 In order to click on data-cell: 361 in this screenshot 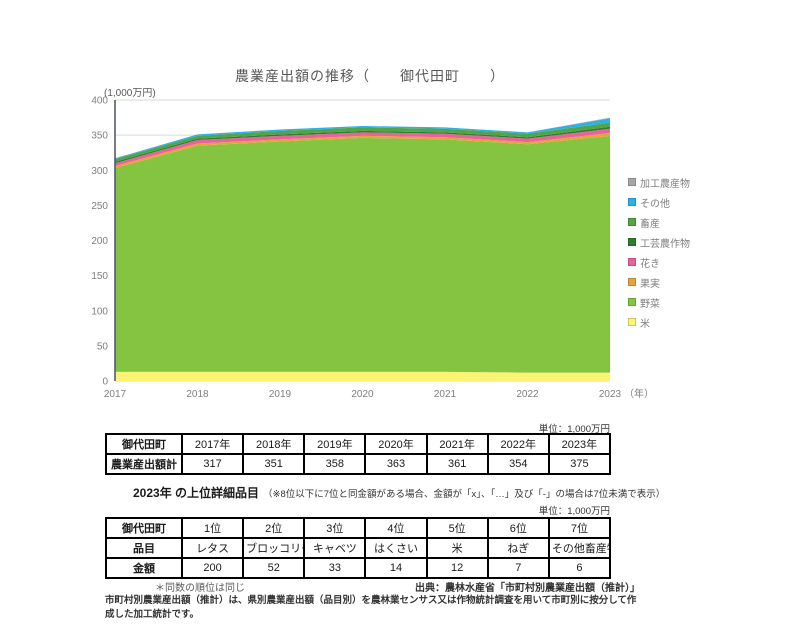, I will do `click(457, 464)`.